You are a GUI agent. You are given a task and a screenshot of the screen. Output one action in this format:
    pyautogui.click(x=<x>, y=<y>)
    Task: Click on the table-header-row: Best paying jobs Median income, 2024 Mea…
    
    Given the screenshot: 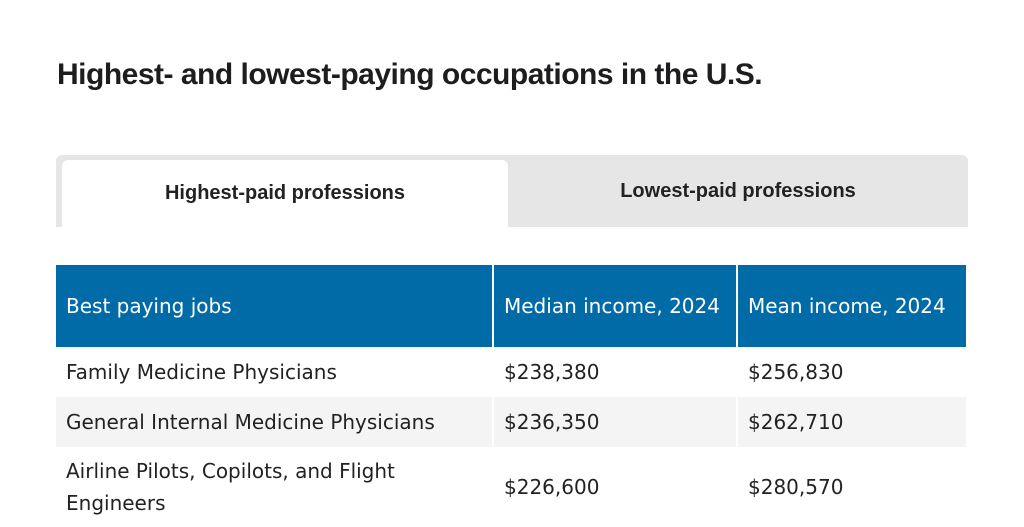 What is the action you would take?
    pyautogui.click(x=511, y=306)
    